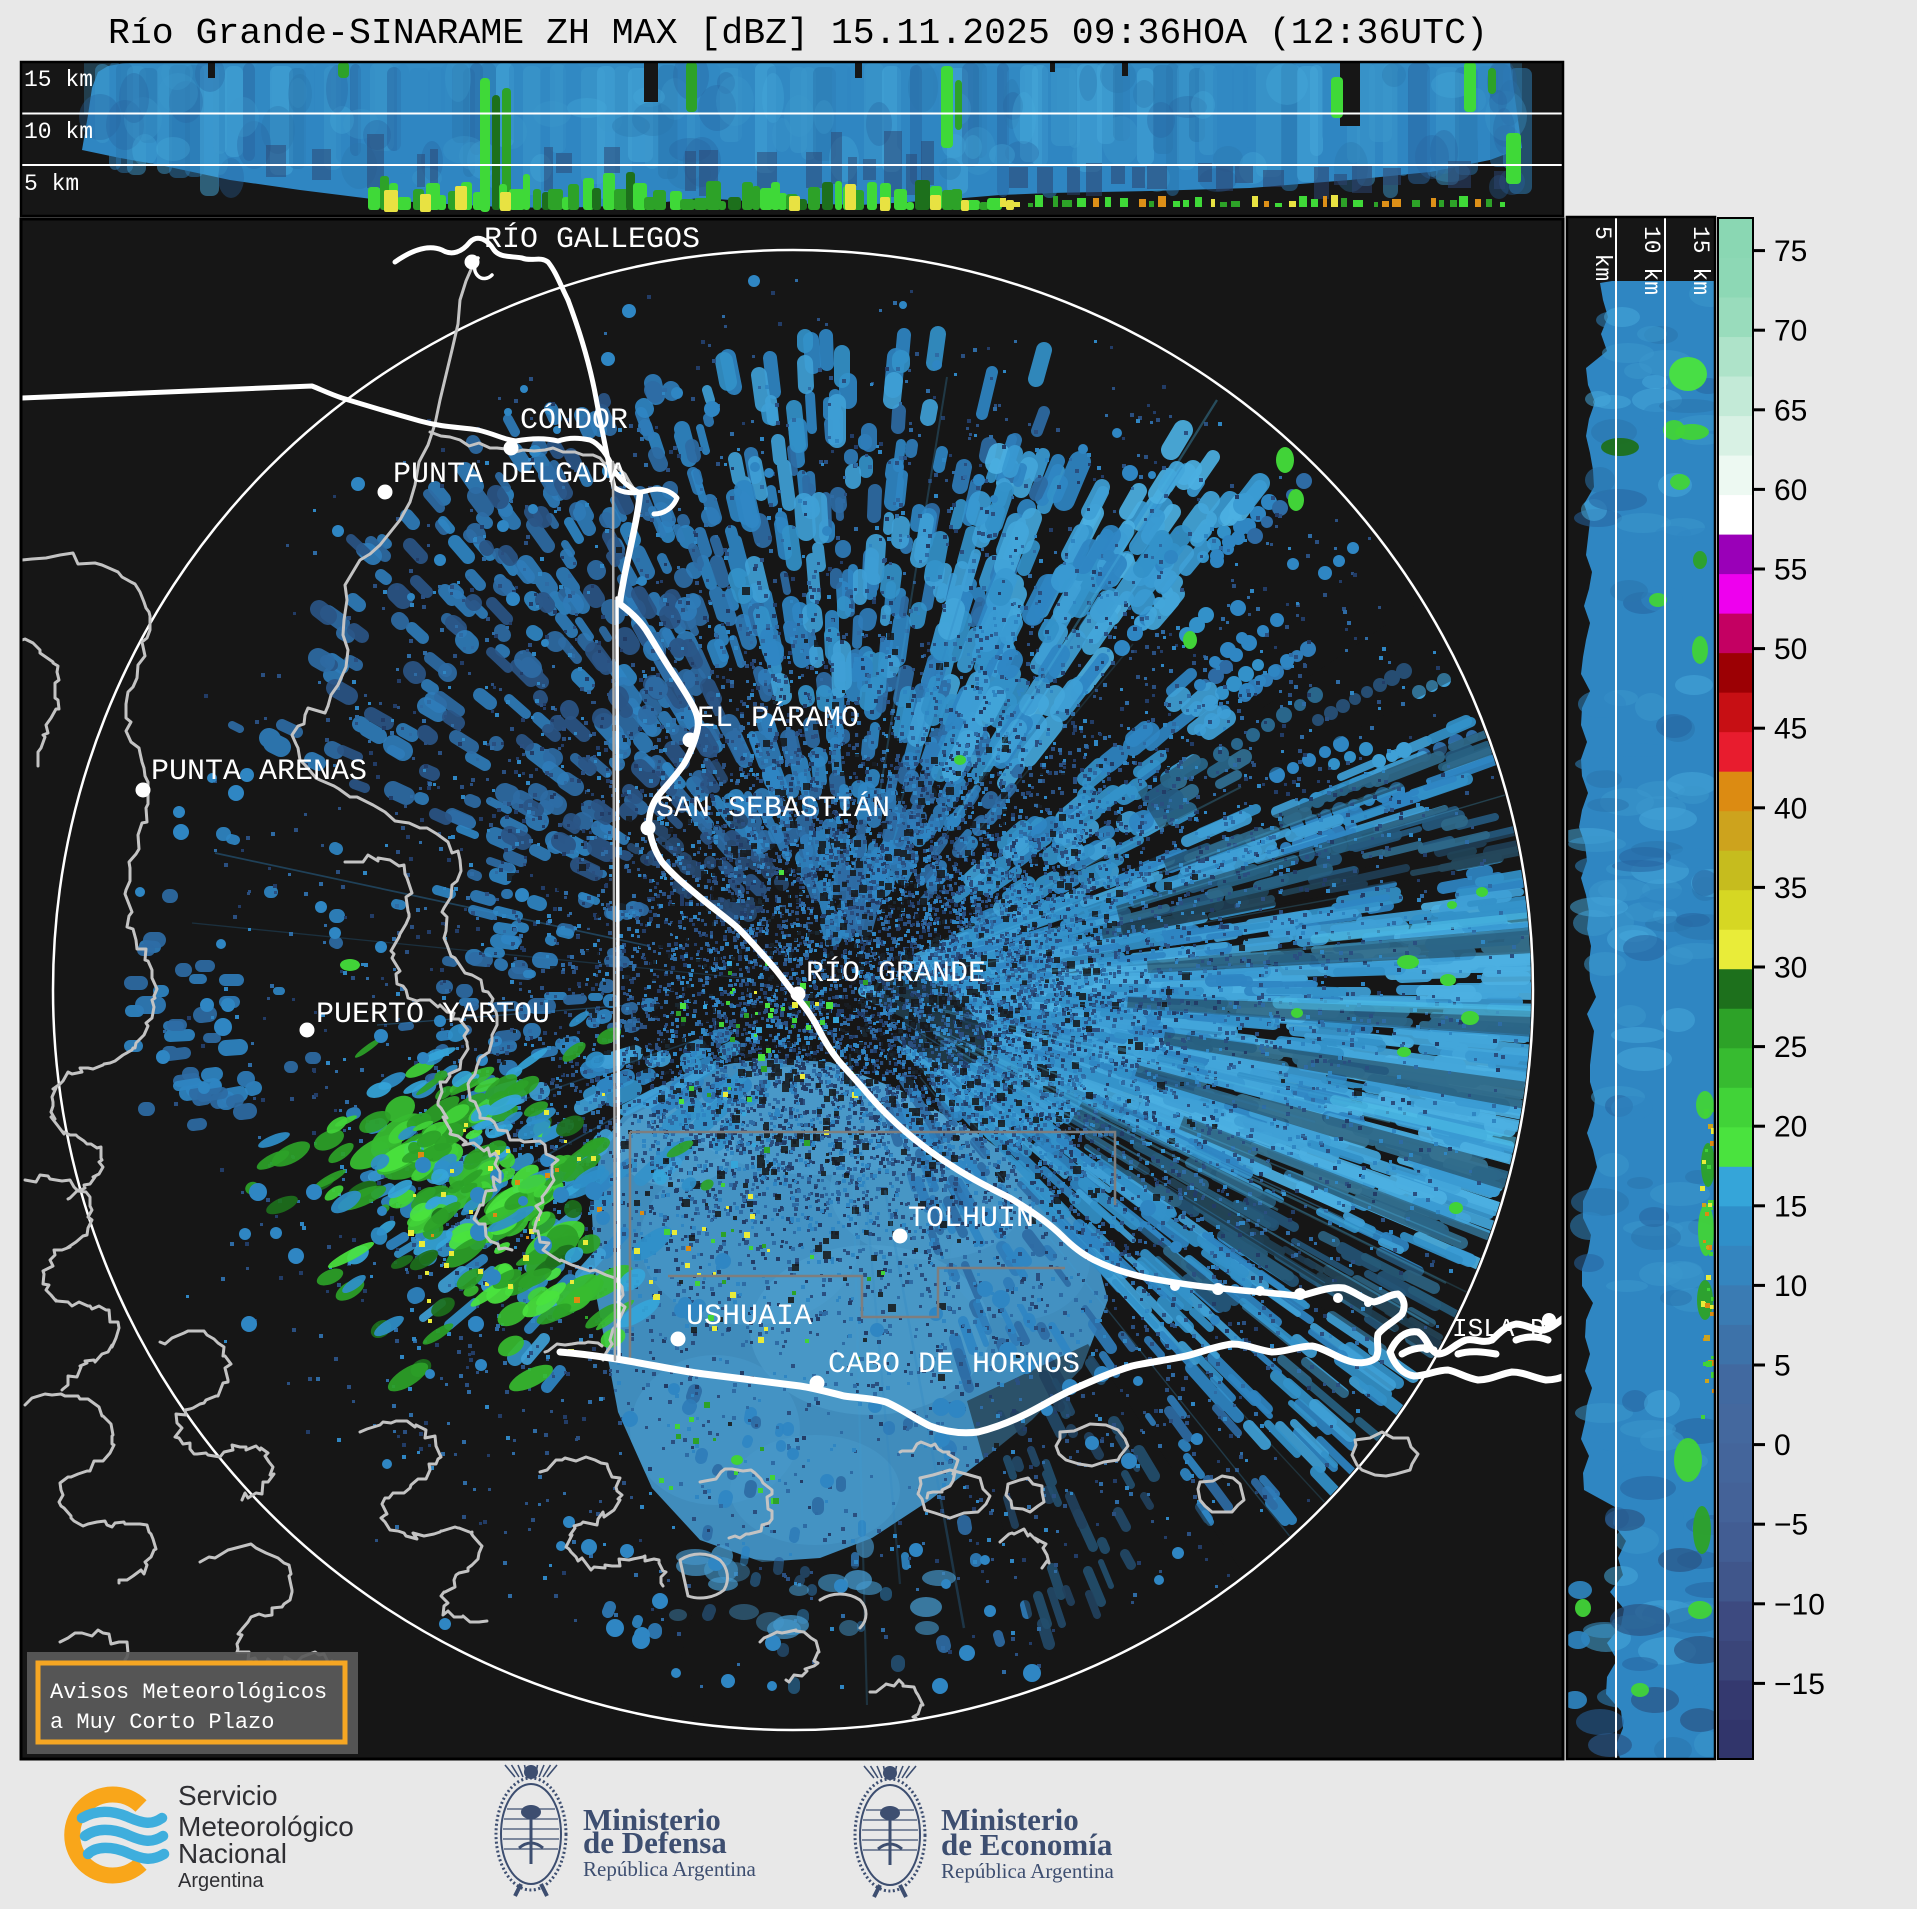 This screenshot has height=1909, width=1917. Describe the element at coordinates (259, 772) in the screenshot. I see `svg-text: PUNTA ARENAS` at that location.